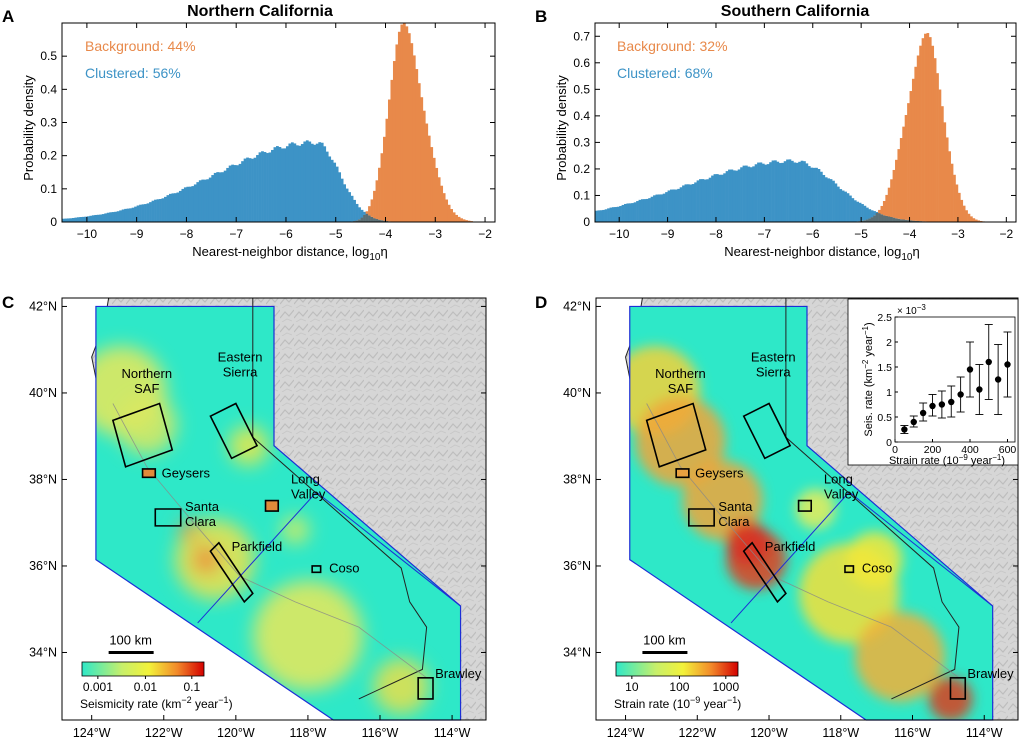  What do you see at coordinates (990, 673) in the screenshot?
I see `region-label-line: Brawley` at bounding box center [990, 673].